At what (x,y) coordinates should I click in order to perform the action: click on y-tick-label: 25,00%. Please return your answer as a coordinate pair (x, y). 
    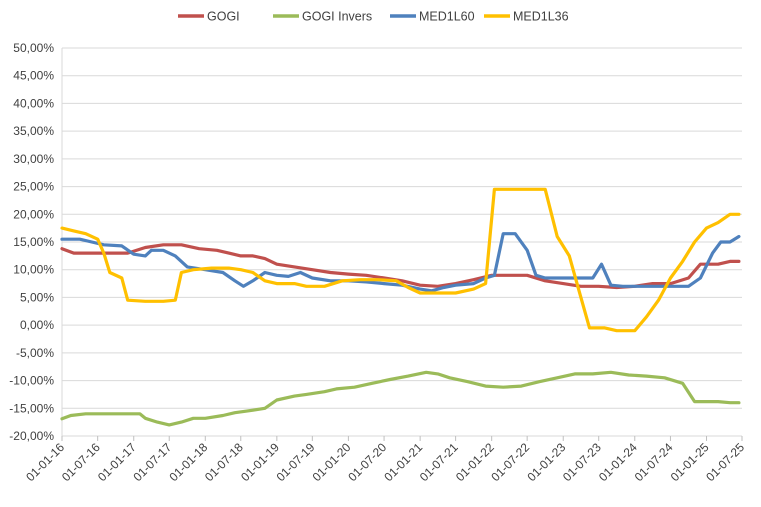
    Looking at the image, I should click on (33, 187).